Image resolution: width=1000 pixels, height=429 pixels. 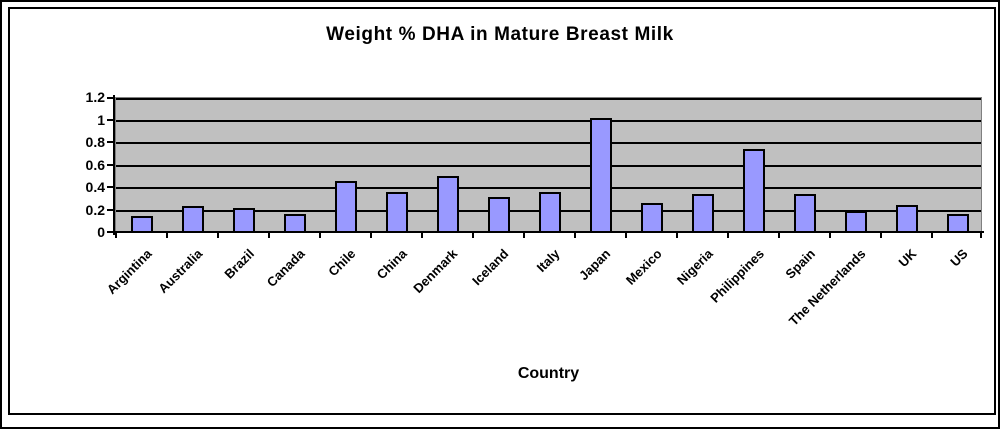 What do you see at coordinates (95, 210) in the screenshot?
I see `y-tick-label-0.2: 0.2` at bounding box center [95, 210].